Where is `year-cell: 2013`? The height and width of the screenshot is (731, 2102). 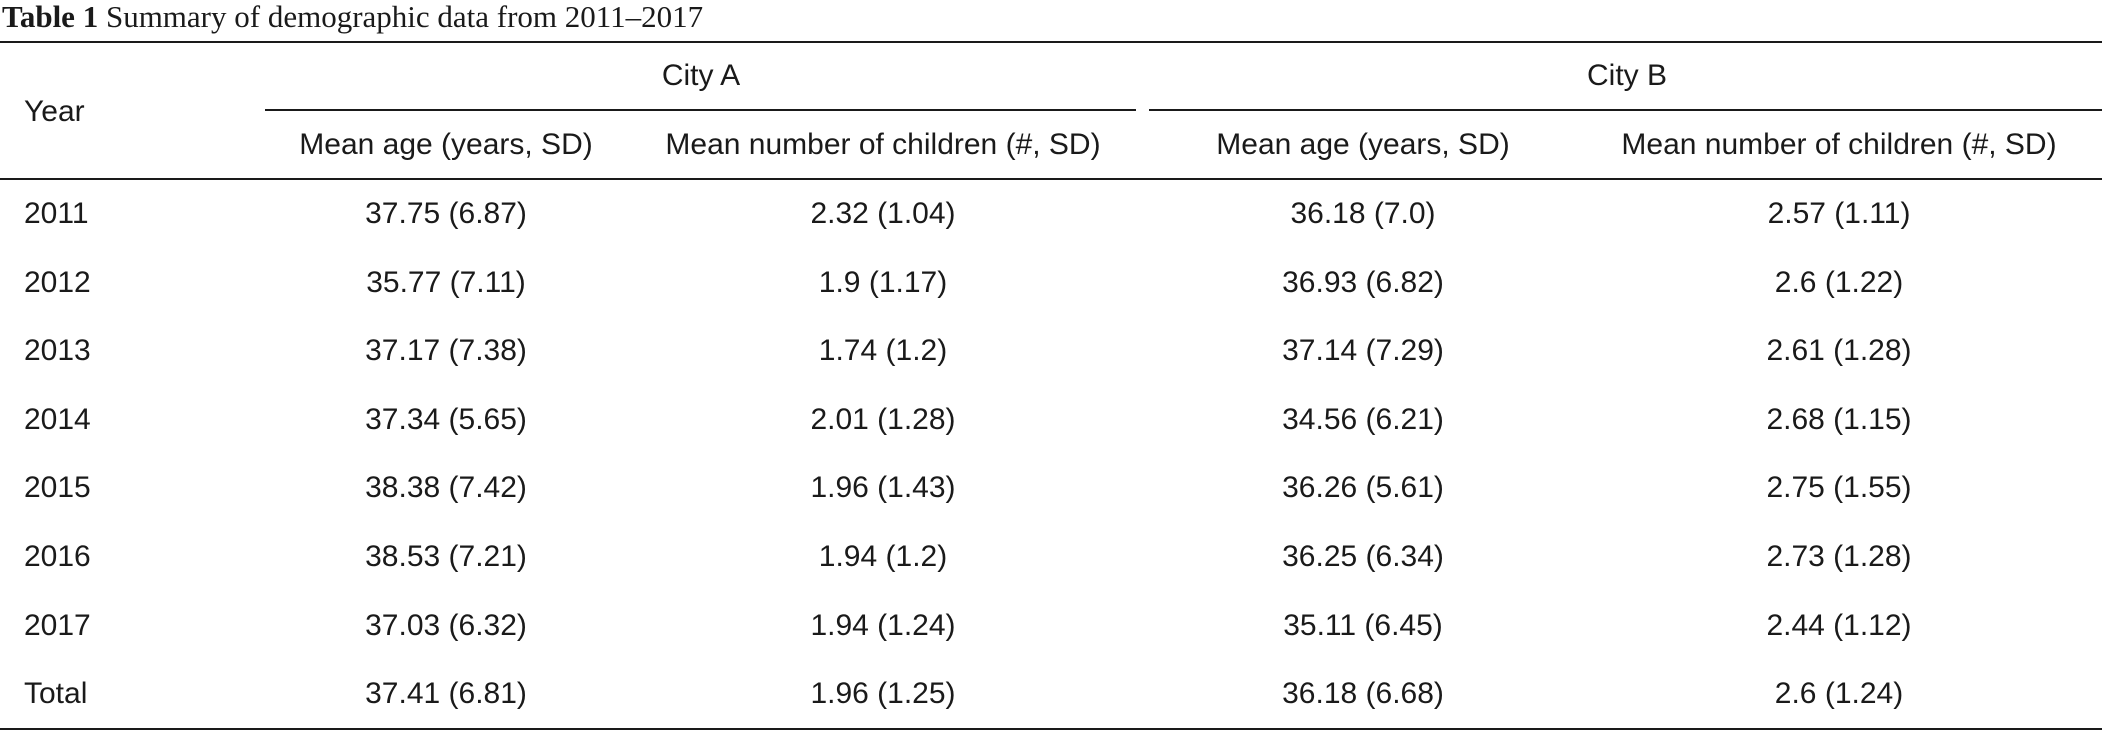 year-cell: 2013 is located at coordinates (57, 350).